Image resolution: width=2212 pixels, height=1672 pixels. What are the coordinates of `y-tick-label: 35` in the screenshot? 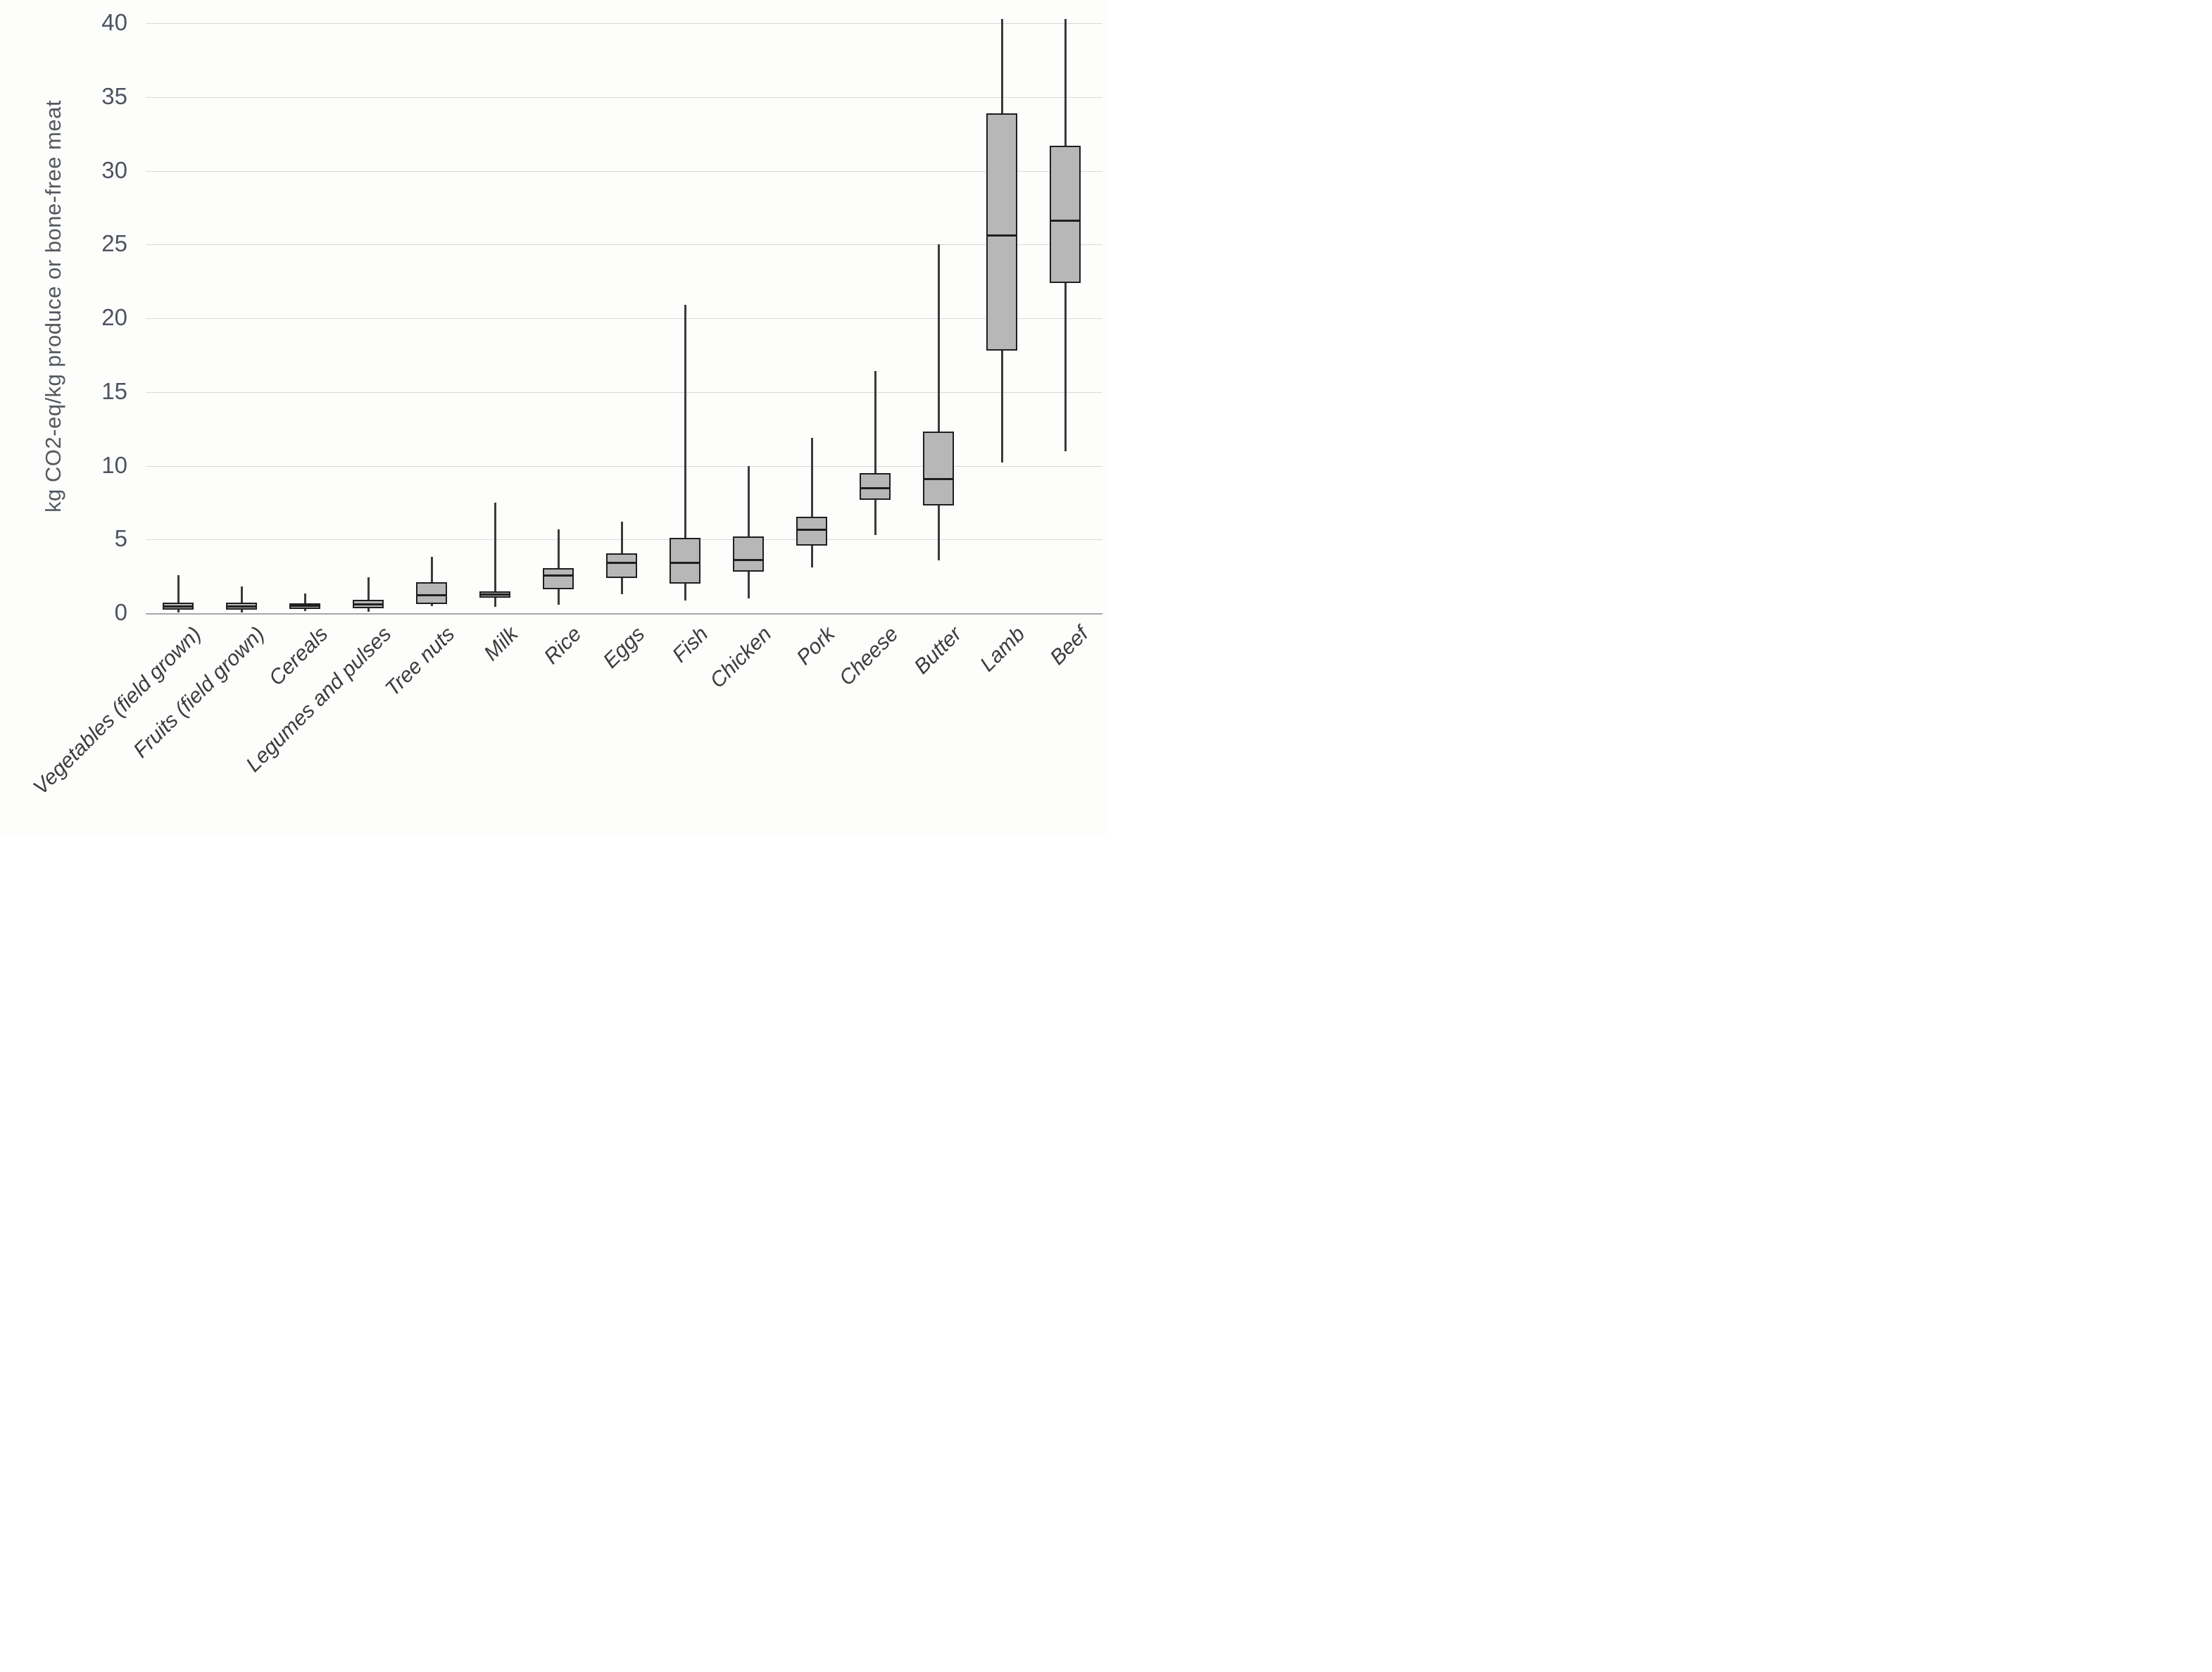 It's located at (114, 95).